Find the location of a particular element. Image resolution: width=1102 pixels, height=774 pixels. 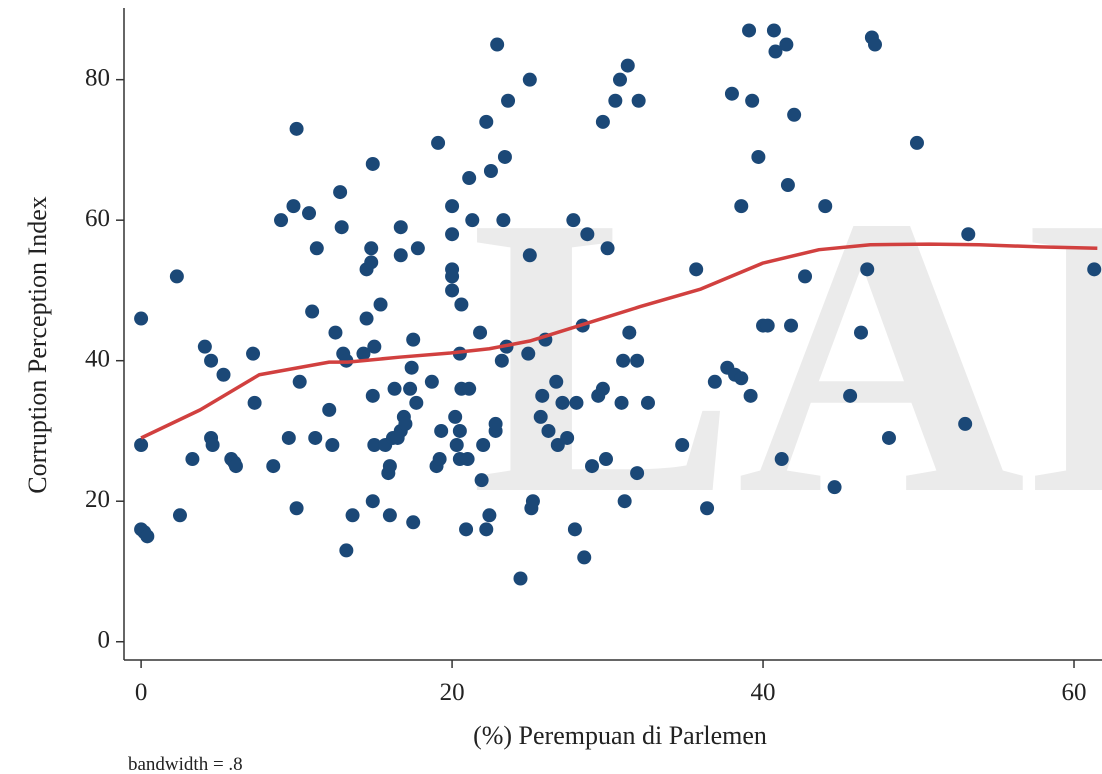

x-tick-label: 0 is located at coordinates (141, 692).